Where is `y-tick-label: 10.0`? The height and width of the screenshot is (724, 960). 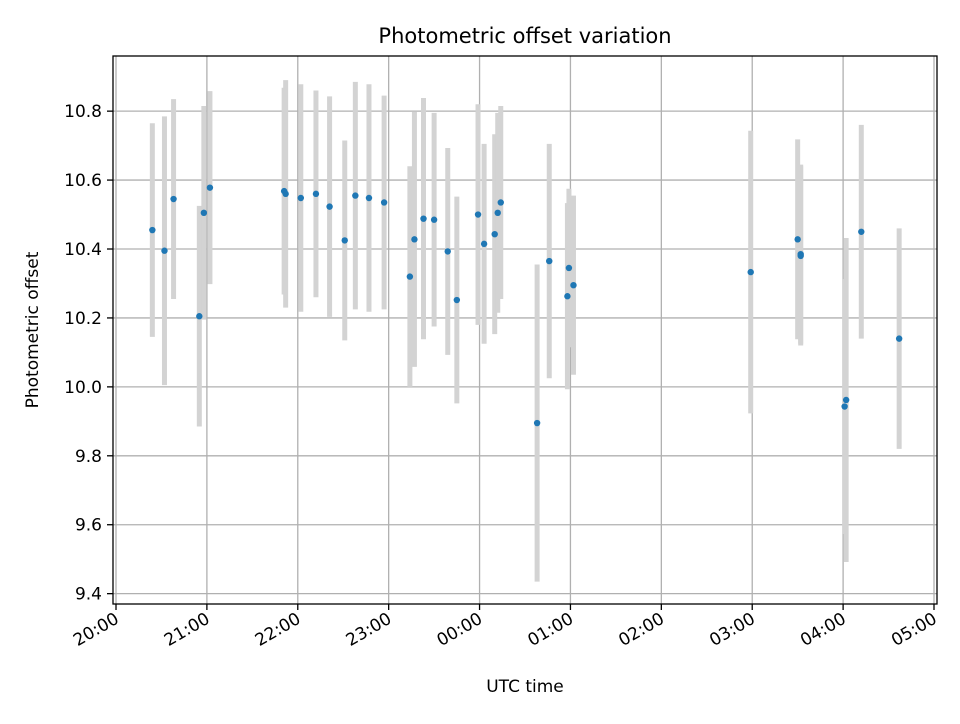
y-tick-label: 10.0 is located at coordinates (83, 388).